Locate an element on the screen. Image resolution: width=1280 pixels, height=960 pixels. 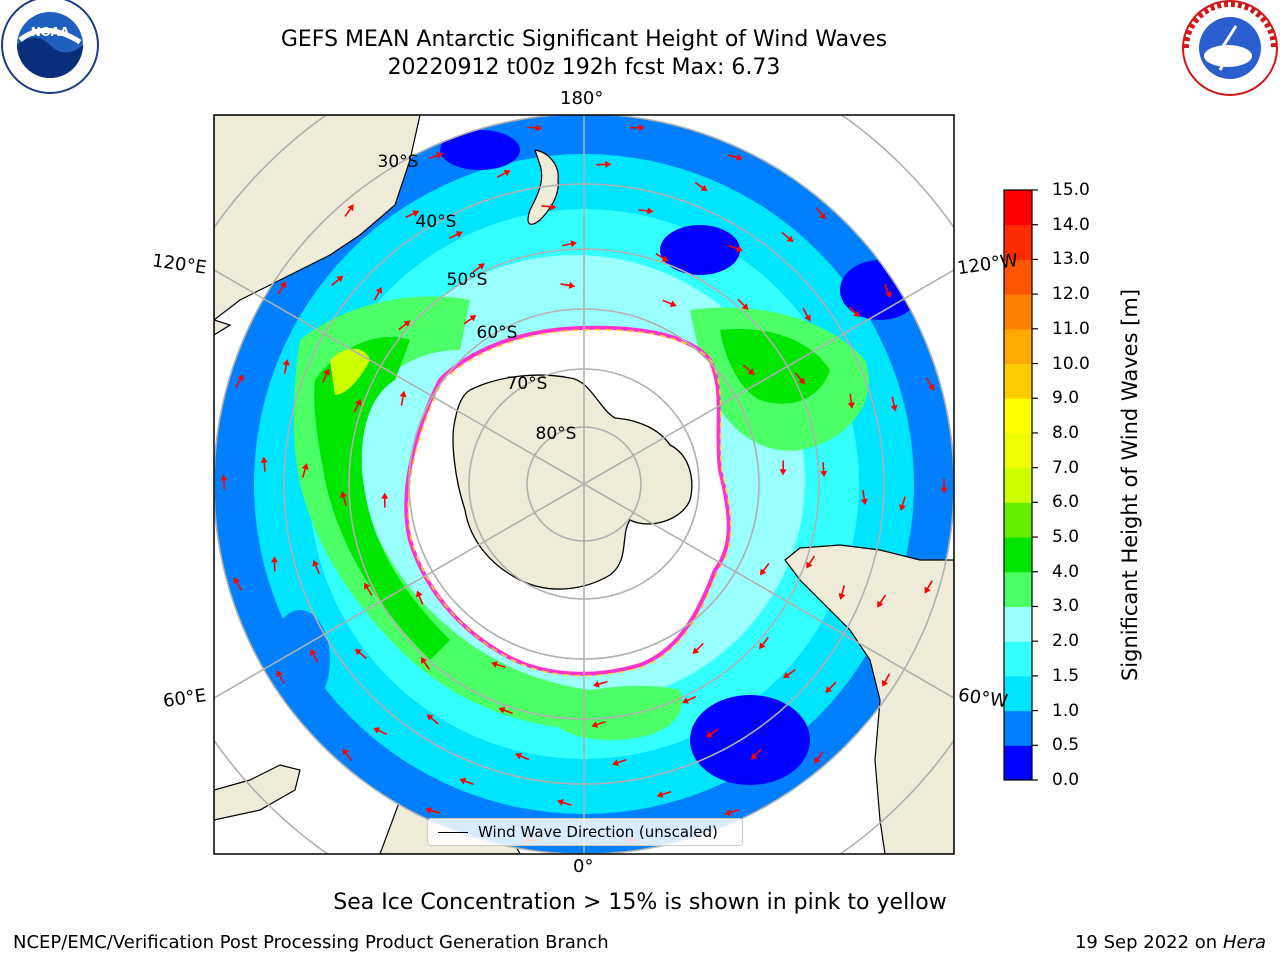
colorbar-tick-label: 10.0 is located at coordinates (1071, 363).